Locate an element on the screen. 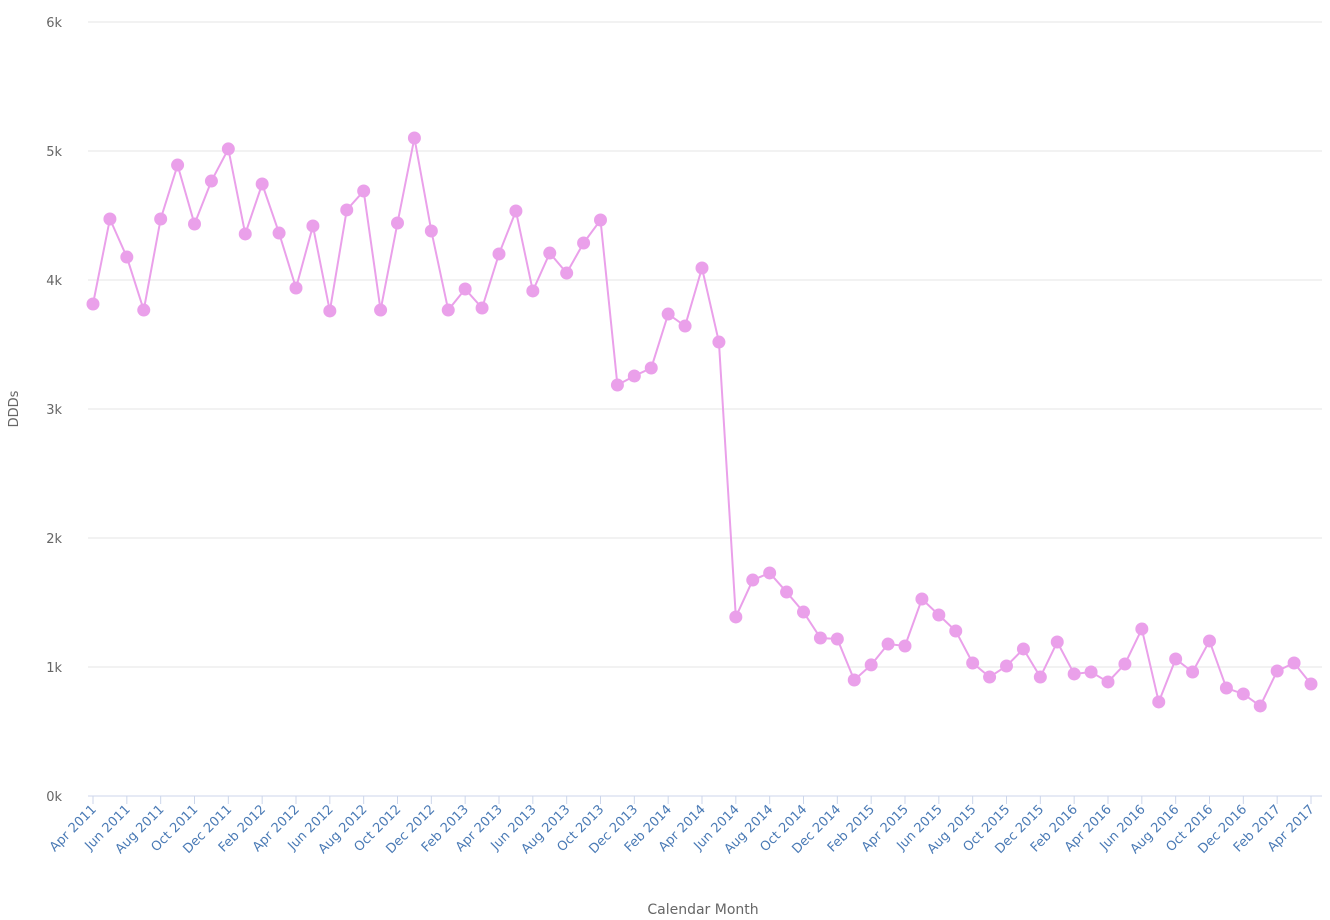  y-tick-label: 5k is located at coordinates (54, 152).